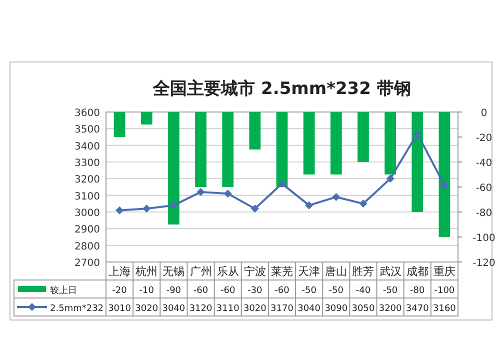  Describe the element at coordinates (87, 113) in the screenshot. I see `y-tick-label: 3600` at that location.